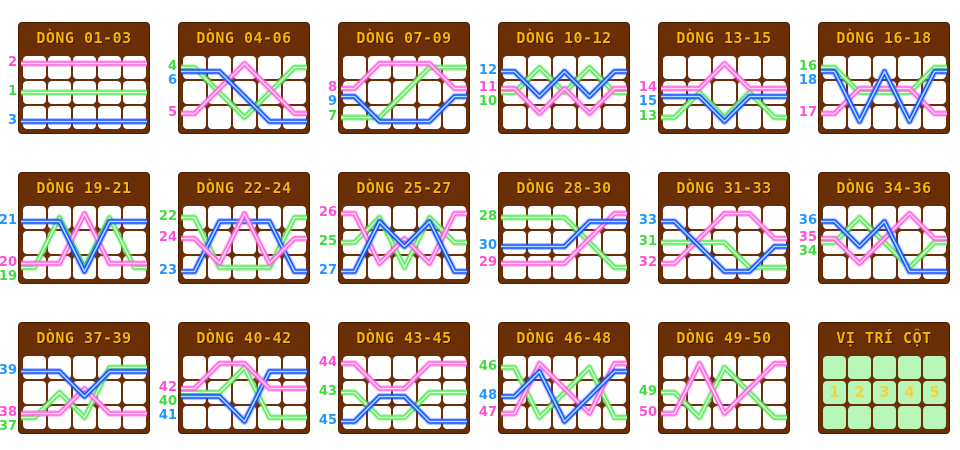 The height and width of the screenshot is (450, 960). Describe the element at coordinates (172, 80) in the screenshot. I see `payline-number-label: 6` at that location.